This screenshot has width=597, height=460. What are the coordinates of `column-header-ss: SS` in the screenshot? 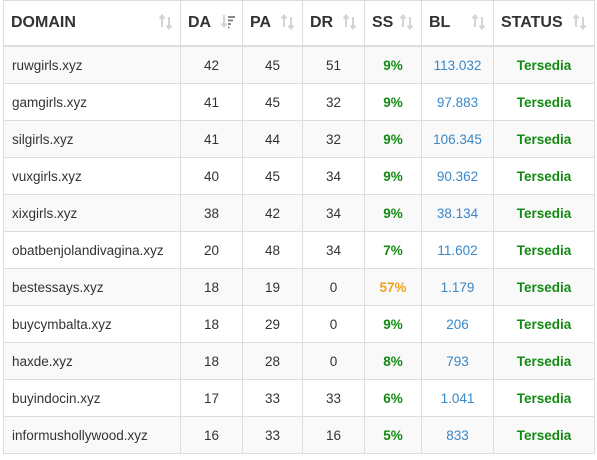 It's located at (393, 23).